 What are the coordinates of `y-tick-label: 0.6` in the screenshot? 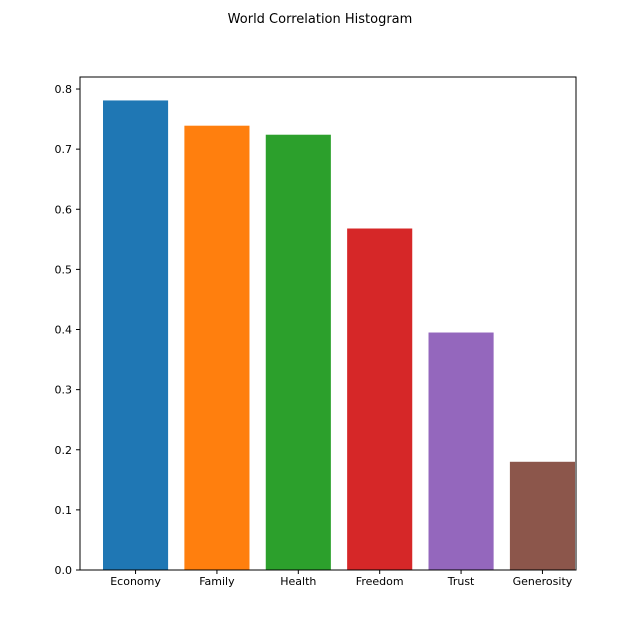 It's located at (64, 209).